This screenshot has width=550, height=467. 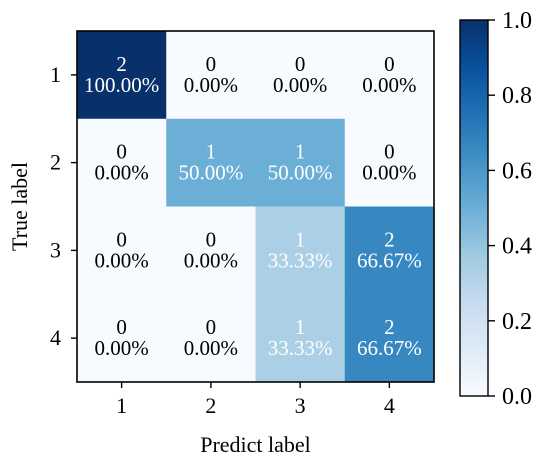 I want to click on colorbar-tick-label: 0.8, so click(x=517, y=96).